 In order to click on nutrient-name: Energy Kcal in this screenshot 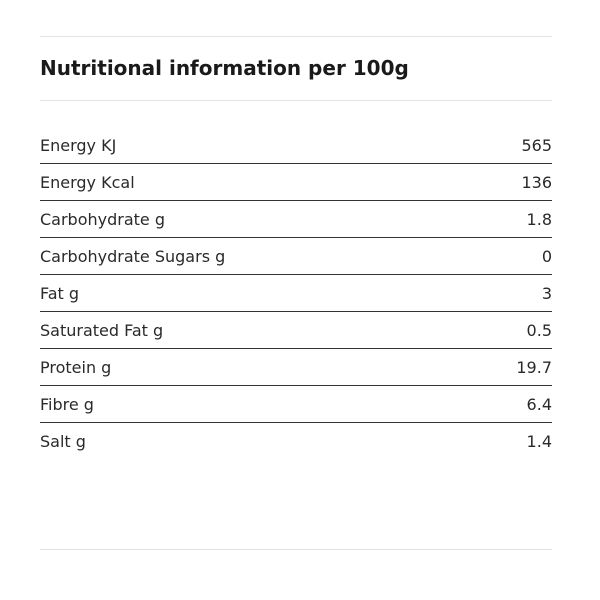, I will do `click(87, 182)`.